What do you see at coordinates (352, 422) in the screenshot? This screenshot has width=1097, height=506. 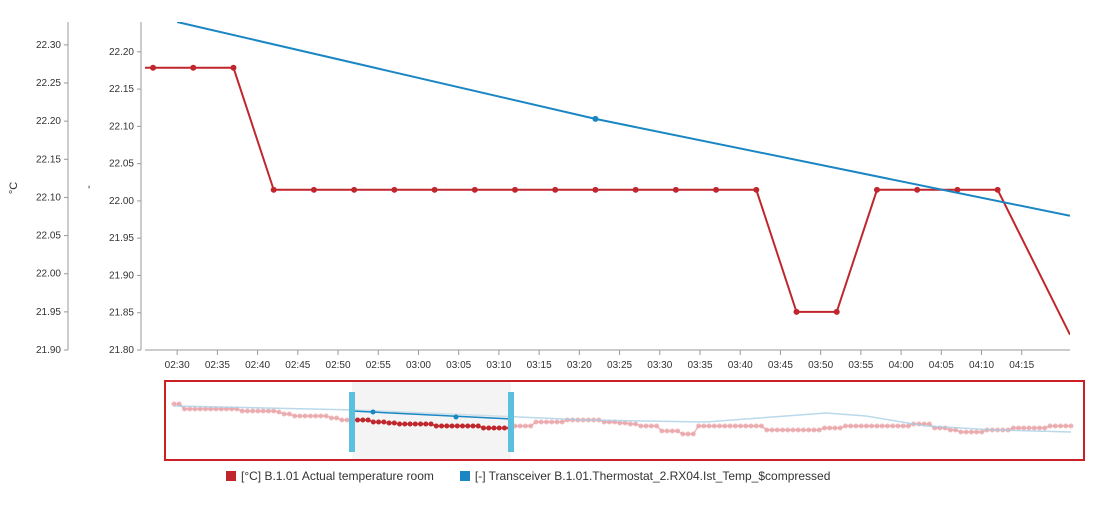 I see `navigator-handle-left` at bounding box center [352, 422].